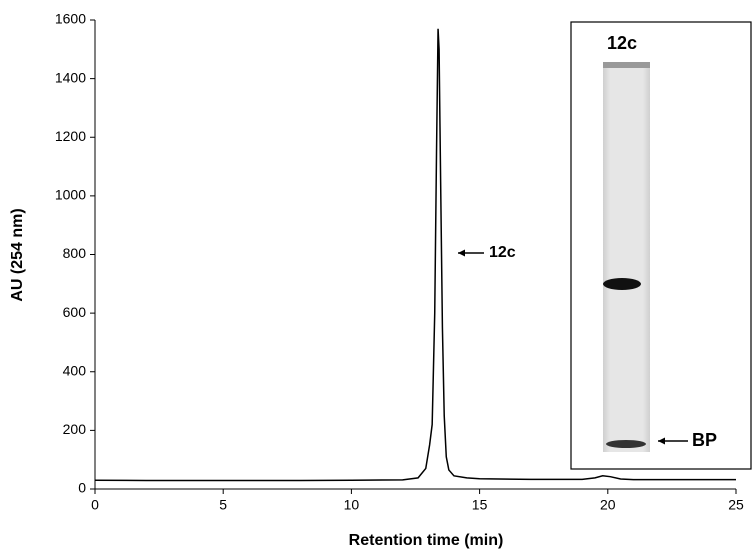 Image resolution: width=754 pixels, height=559 pixels. I want to click on x-tick-label: 0, so click(95, 505).